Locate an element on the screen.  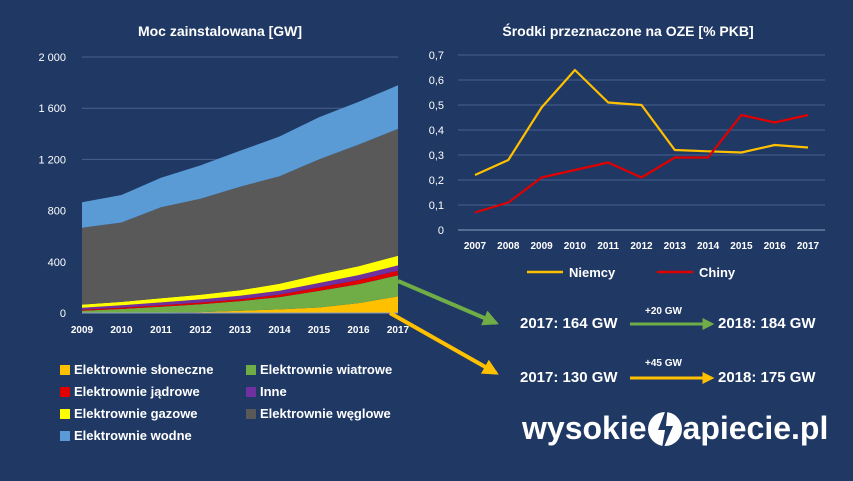
brand-logo: wysokie apiecie.pl is located at coordinates (675, 428).